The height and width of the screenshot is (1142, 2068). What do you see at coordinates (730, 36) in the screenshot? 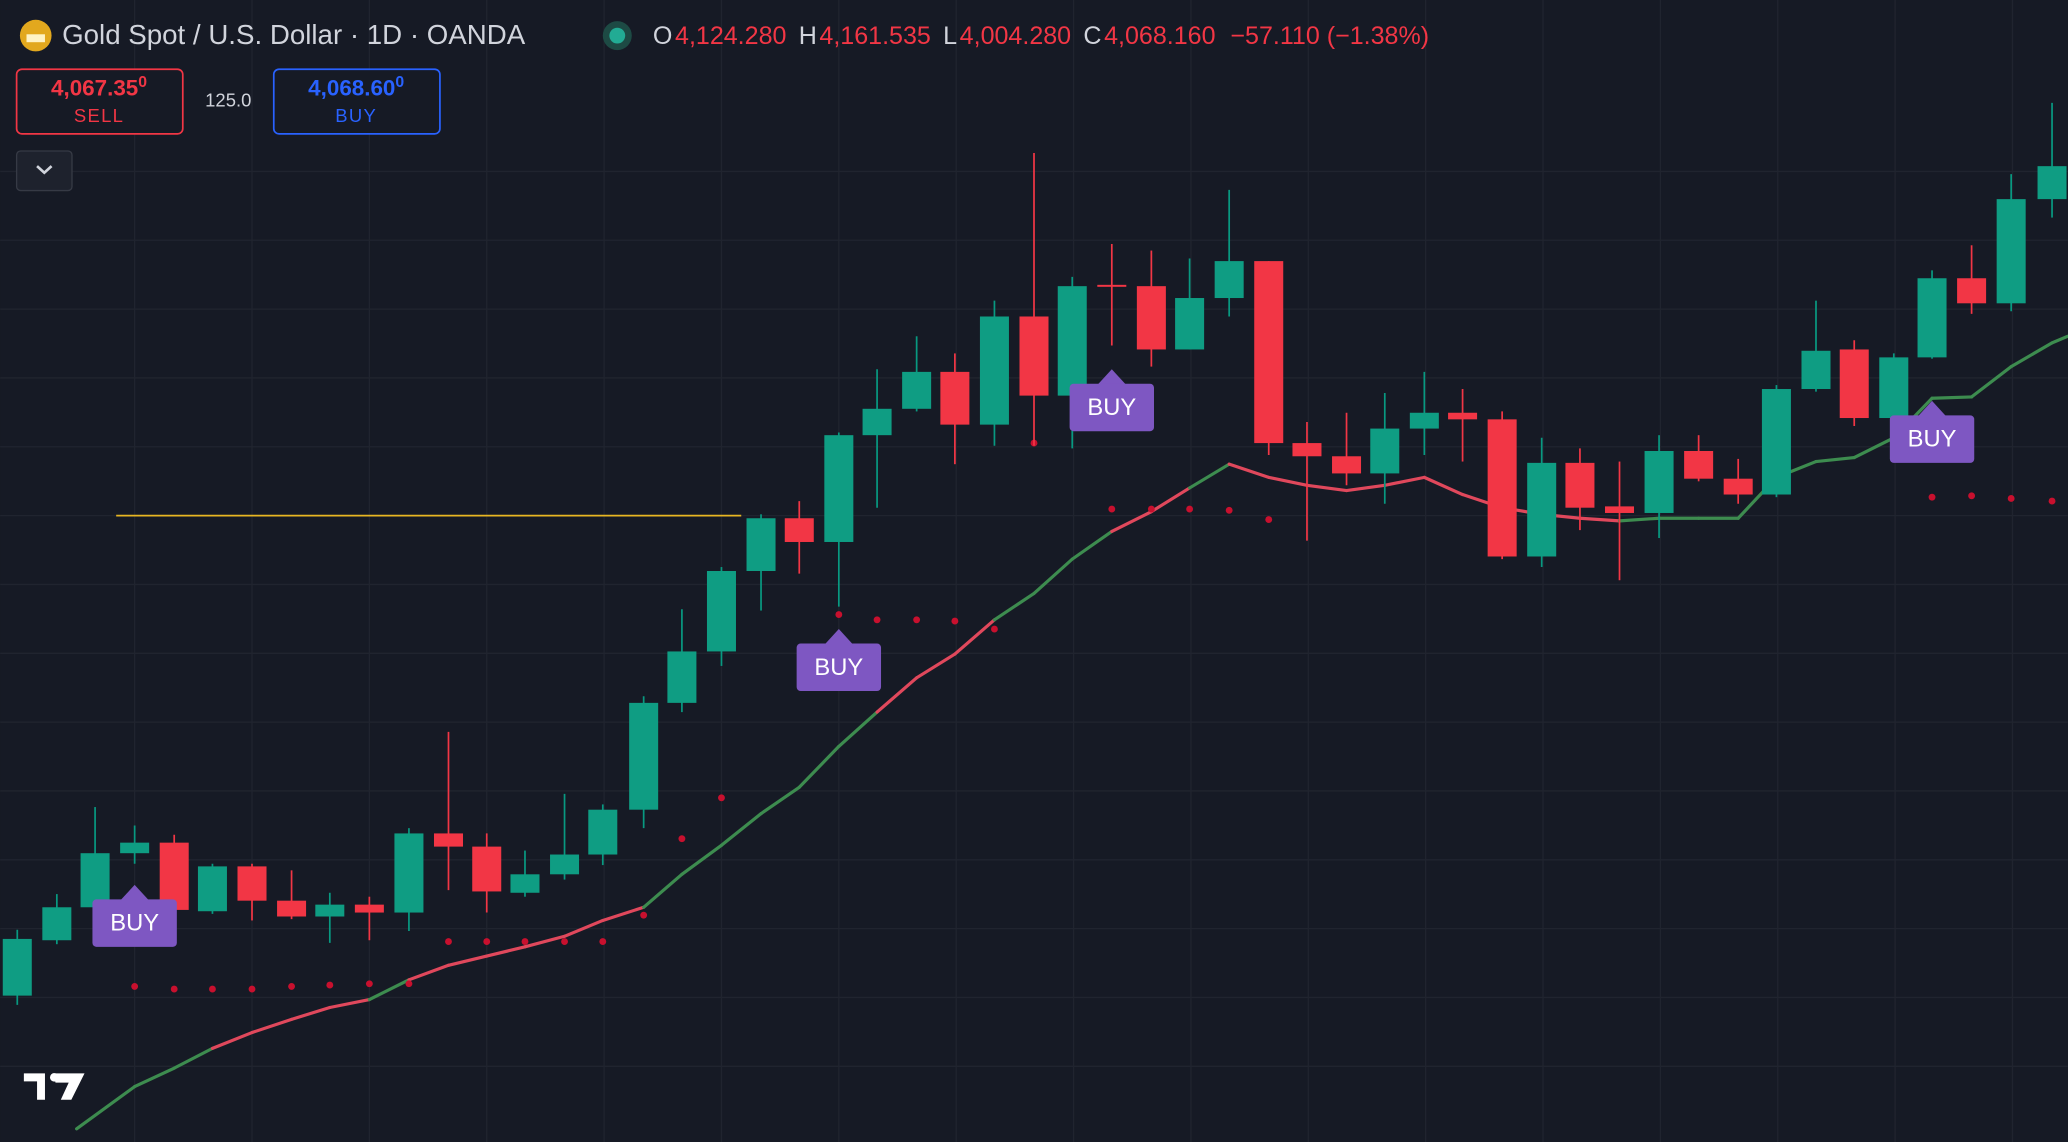
I see `ohlc-value: 4,124.280` at bounding box center [730, 36].